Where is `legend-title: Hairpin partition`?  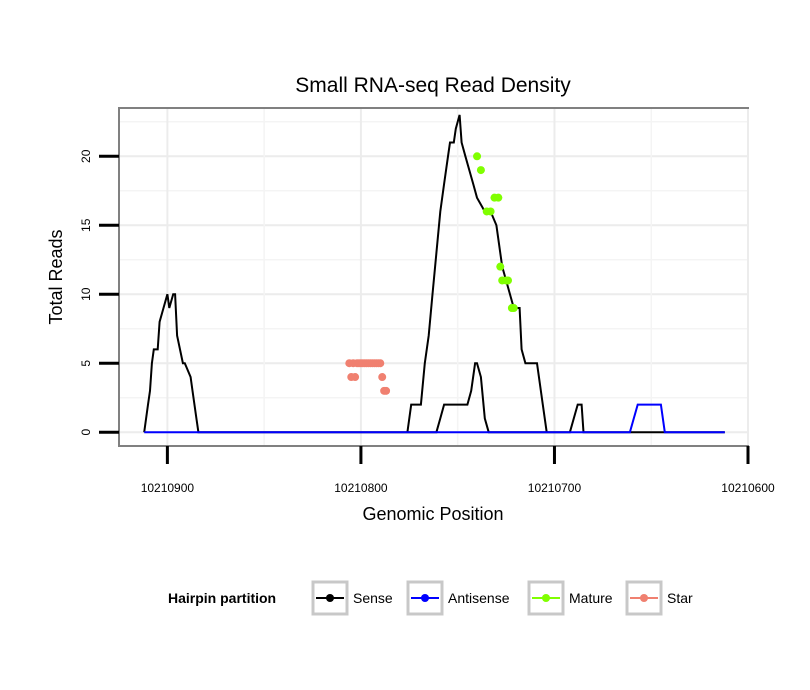 legend-title: Hairpin partition is located at coordinates (222, 598).